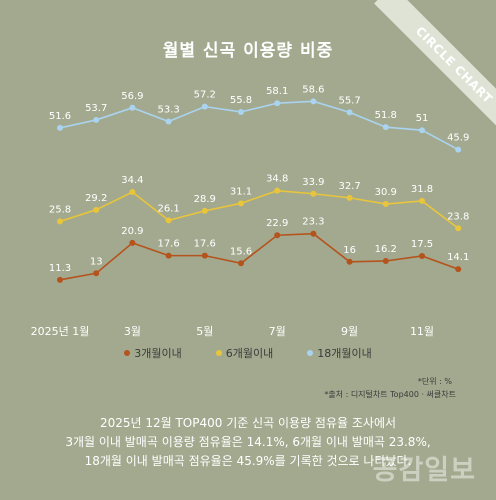 This screenshot has width=496, height=500. What do you see at coordinates (96, 108) in the screenshot?
I see `data-label-0-1: 53.7` at bounding box center [96, 108].